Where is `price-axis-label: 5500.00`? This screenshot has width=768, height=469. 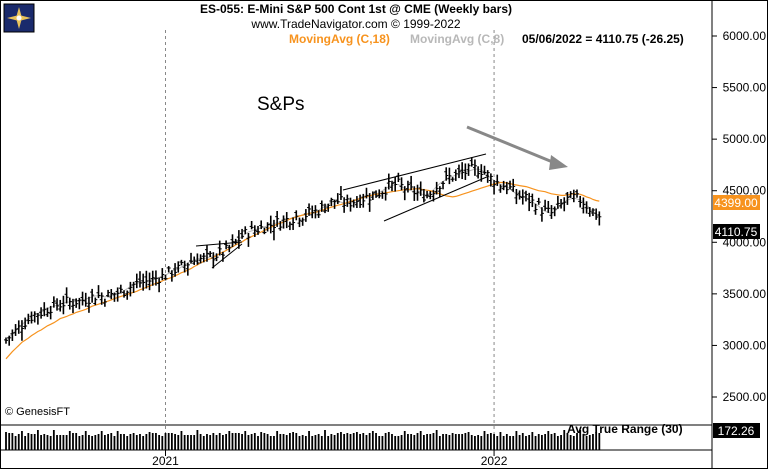 price-axis-label: 5500.00 is located at coordinates (745, 88).